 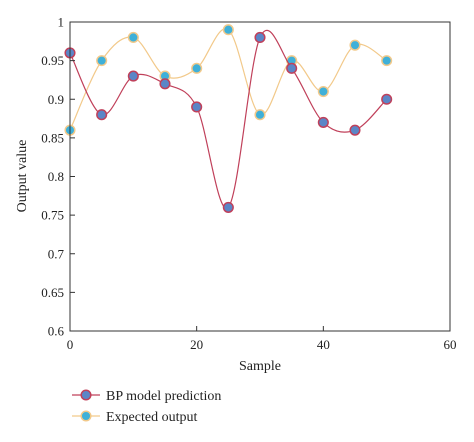 I want to click on x-tick-label: 60, so click(x=450, y=344).